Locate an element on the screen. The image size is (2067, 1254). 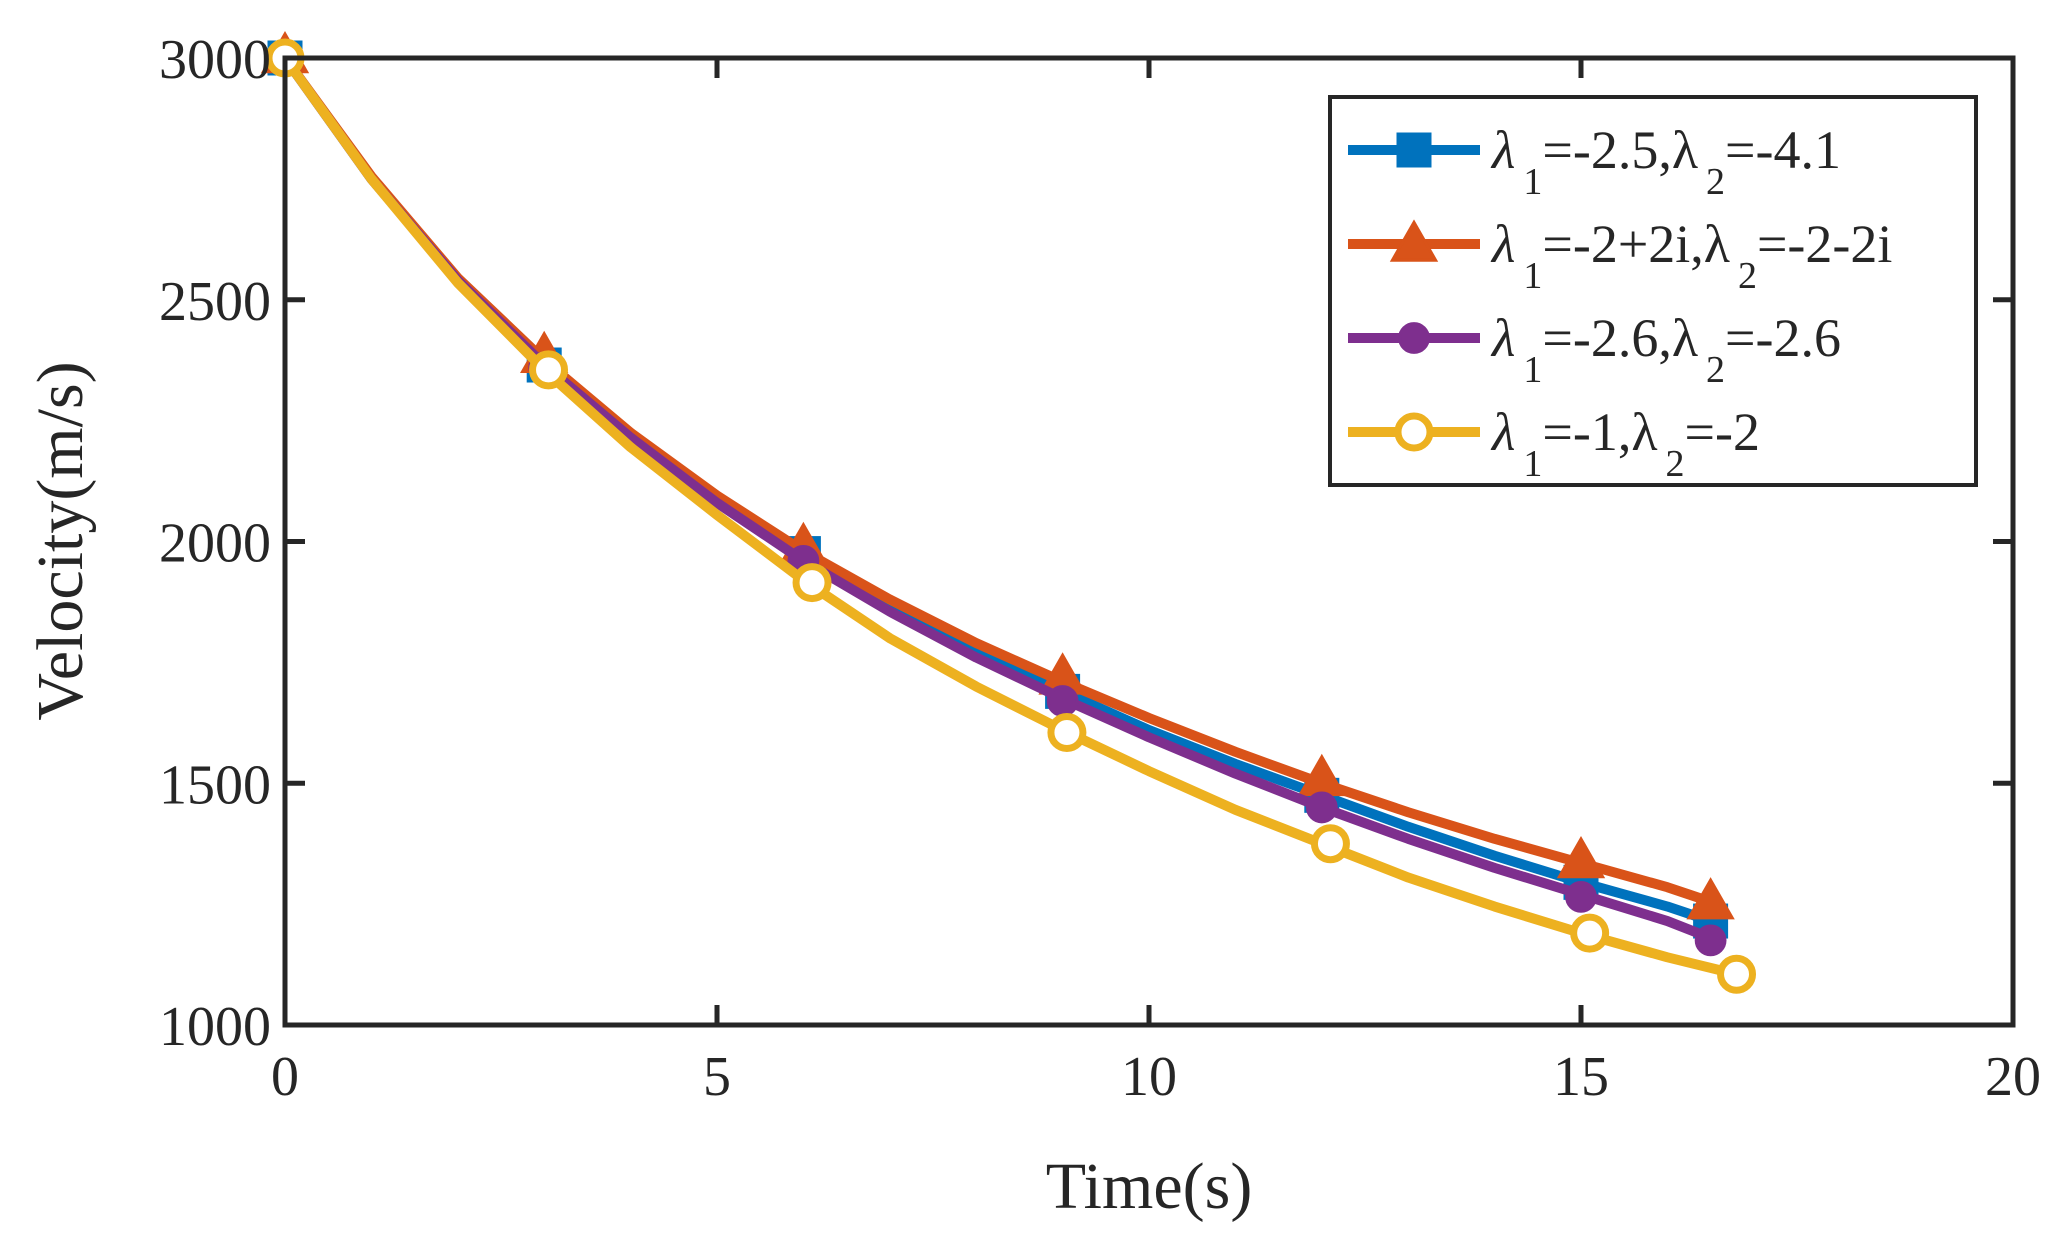
legend-box is located at coordinates (1653, 291).